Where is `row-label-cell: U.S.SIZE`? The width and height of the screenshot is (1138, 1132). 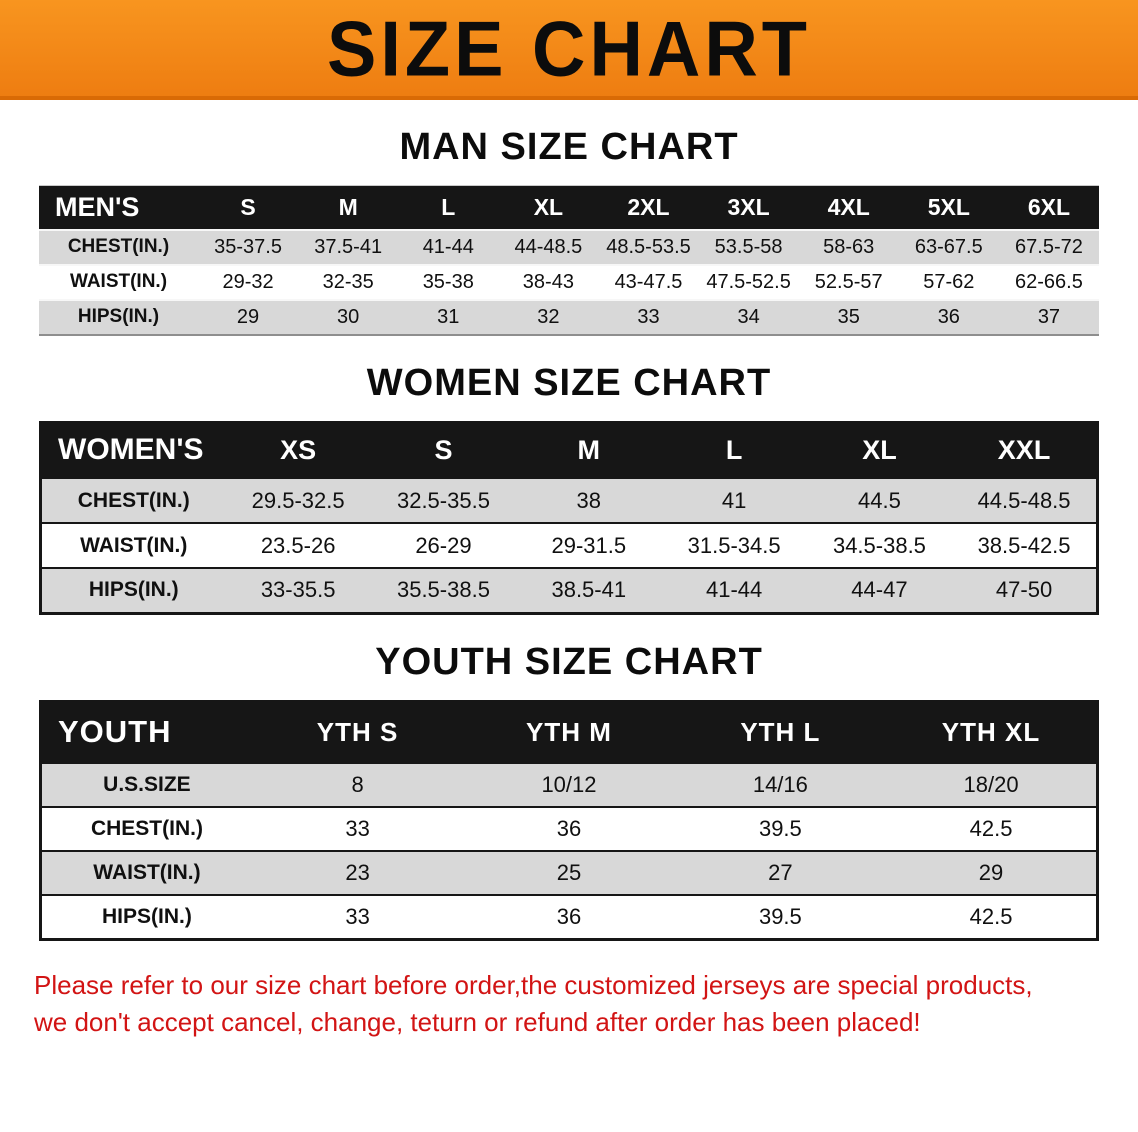 row-label-cell: U.S.SIZE is located at coordinates (146, 784).